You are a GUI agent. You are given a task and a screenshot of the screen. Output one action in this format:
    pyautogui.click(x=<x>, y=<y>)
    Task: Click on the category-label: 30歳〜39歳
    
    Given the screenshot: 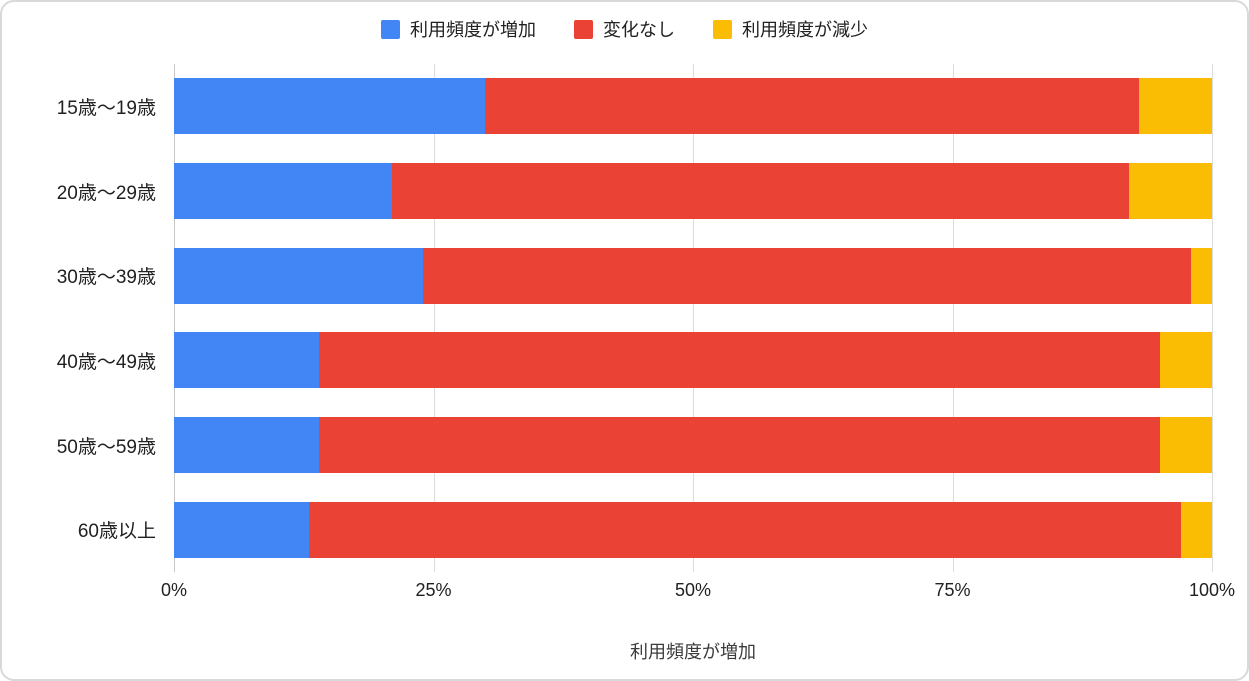 What is the action you would take?
    pyautogui.click(x=106, y=278)
    